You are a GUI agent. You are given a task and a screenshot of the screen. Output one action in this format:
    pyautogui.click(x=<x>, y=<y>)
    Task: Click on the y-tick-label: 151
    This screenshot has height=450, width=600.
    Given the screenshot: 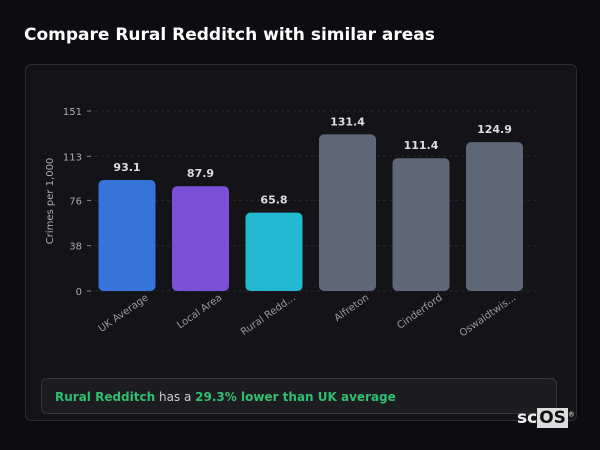 What is the action you would take?
    pyautogui.click(x=72, y=112)
    